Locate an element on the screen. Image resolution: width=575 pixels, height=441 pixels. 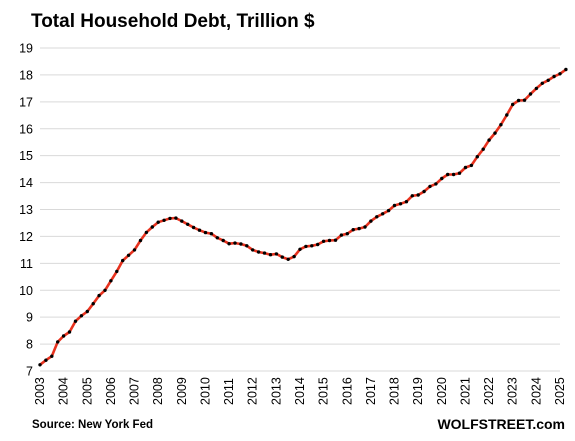
y-tick-label: 12 is located at coordinates (26, 237).